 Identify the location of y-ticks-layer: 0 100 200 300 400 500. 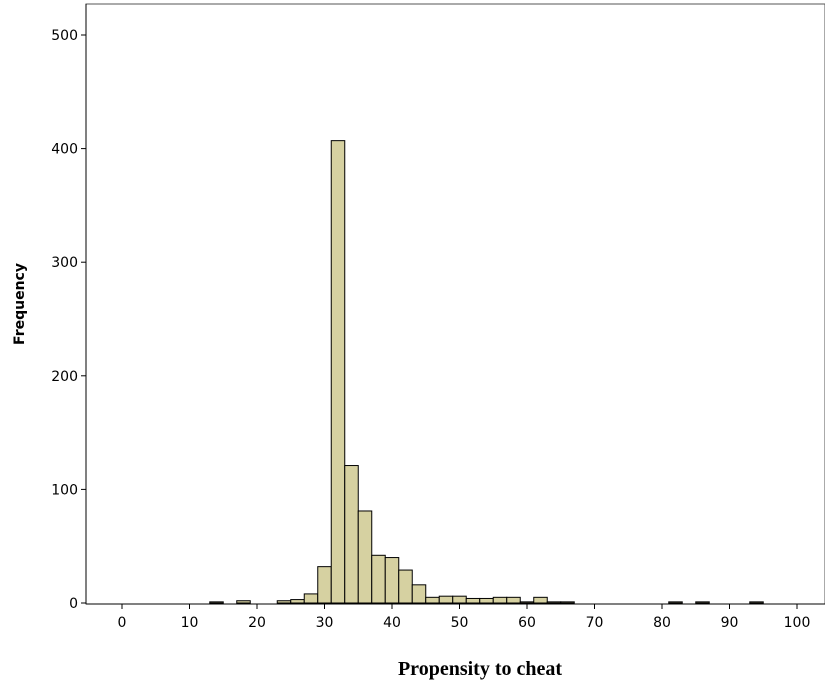
(68, 320).